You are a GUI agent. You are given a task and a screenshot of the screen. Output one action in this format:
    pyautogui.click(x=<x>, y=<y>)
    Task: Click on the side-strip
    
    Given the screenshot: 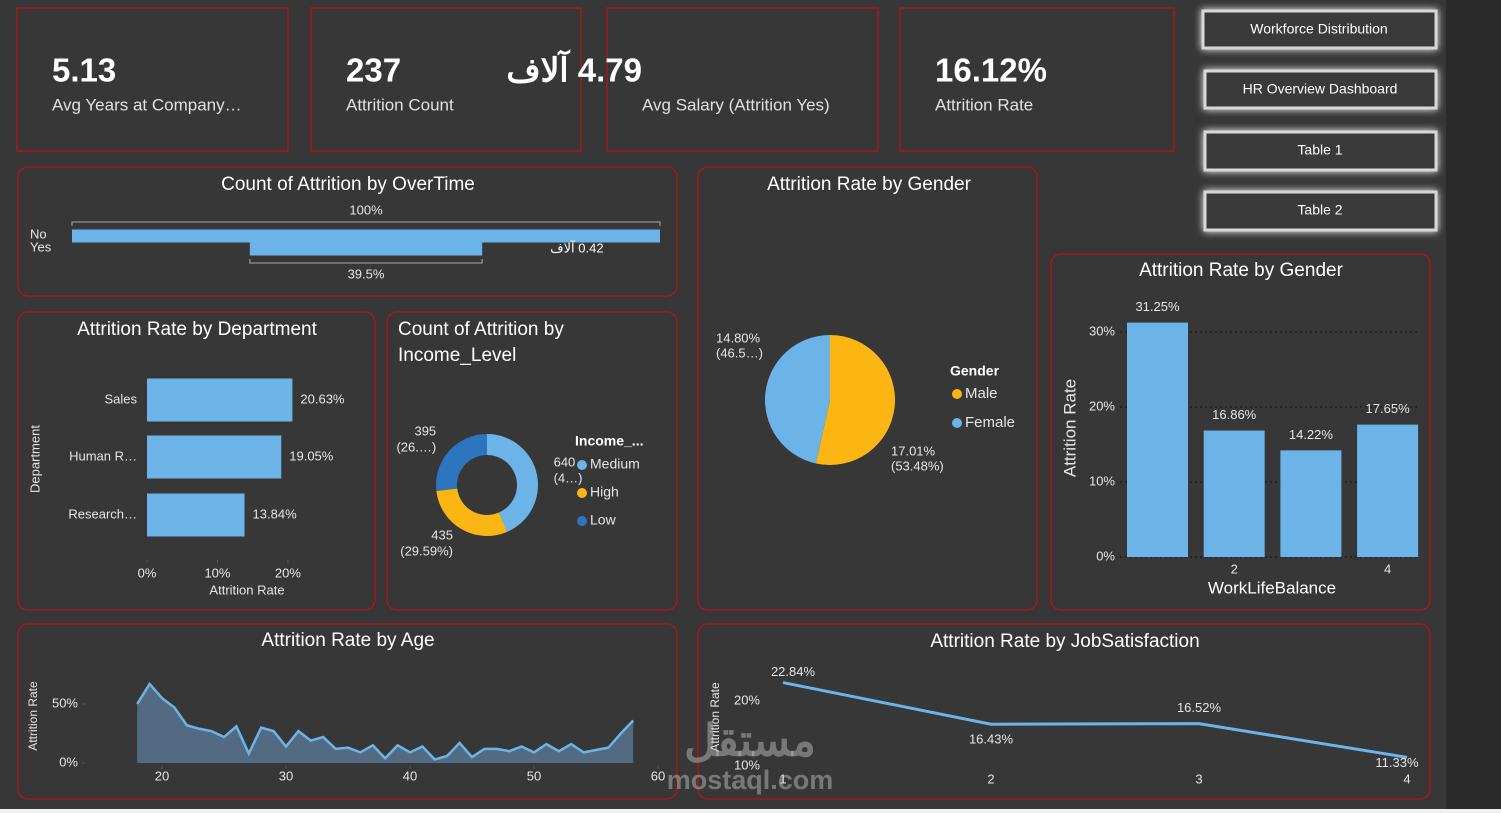 What is the action you would take?
    pyautogui.click(x=1473, y=405)
    